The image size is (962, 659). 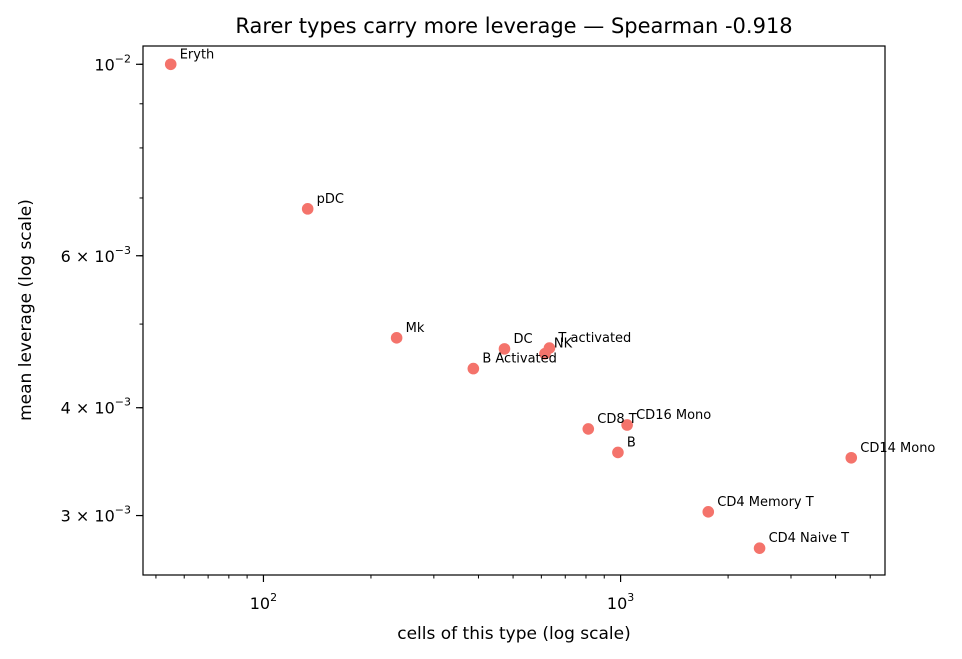 What do you see at coordinates (522, 339) in the screenshot?
I see `point-label: DC` at bounding box center [522, 339].